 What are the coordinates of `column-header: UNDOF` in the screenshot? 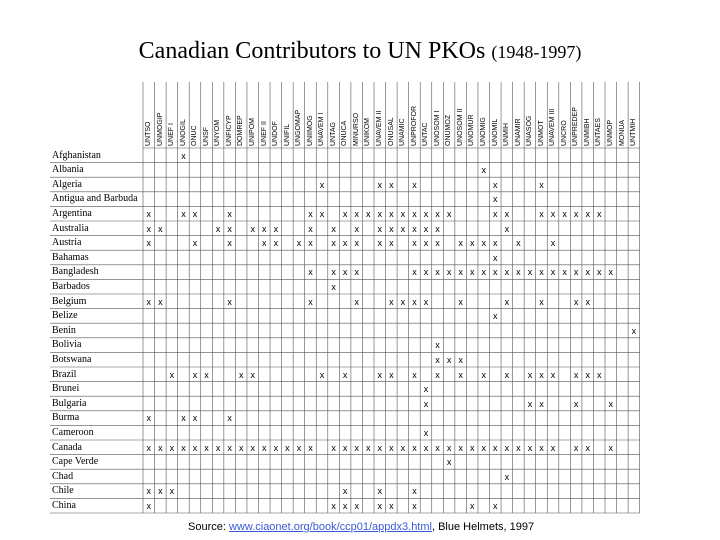 It's located at (276, 133).